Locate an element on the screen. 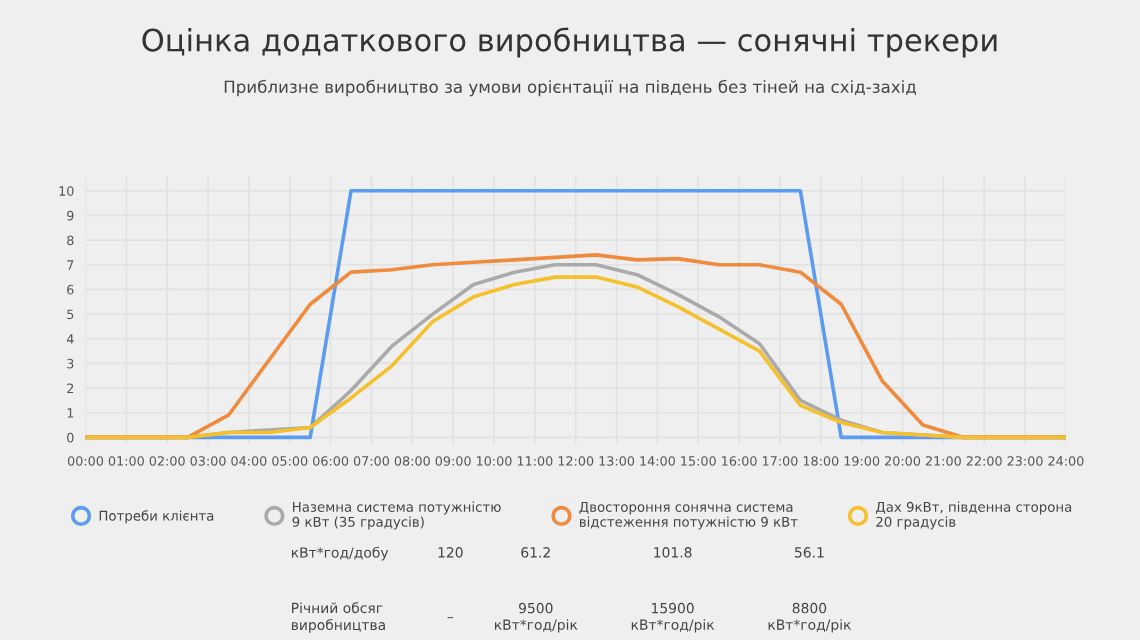  chart-subtitle: Приблизне виробництво за умови орієнтації на південь без тіней на схід-захід is located at coordinates (570, 88).